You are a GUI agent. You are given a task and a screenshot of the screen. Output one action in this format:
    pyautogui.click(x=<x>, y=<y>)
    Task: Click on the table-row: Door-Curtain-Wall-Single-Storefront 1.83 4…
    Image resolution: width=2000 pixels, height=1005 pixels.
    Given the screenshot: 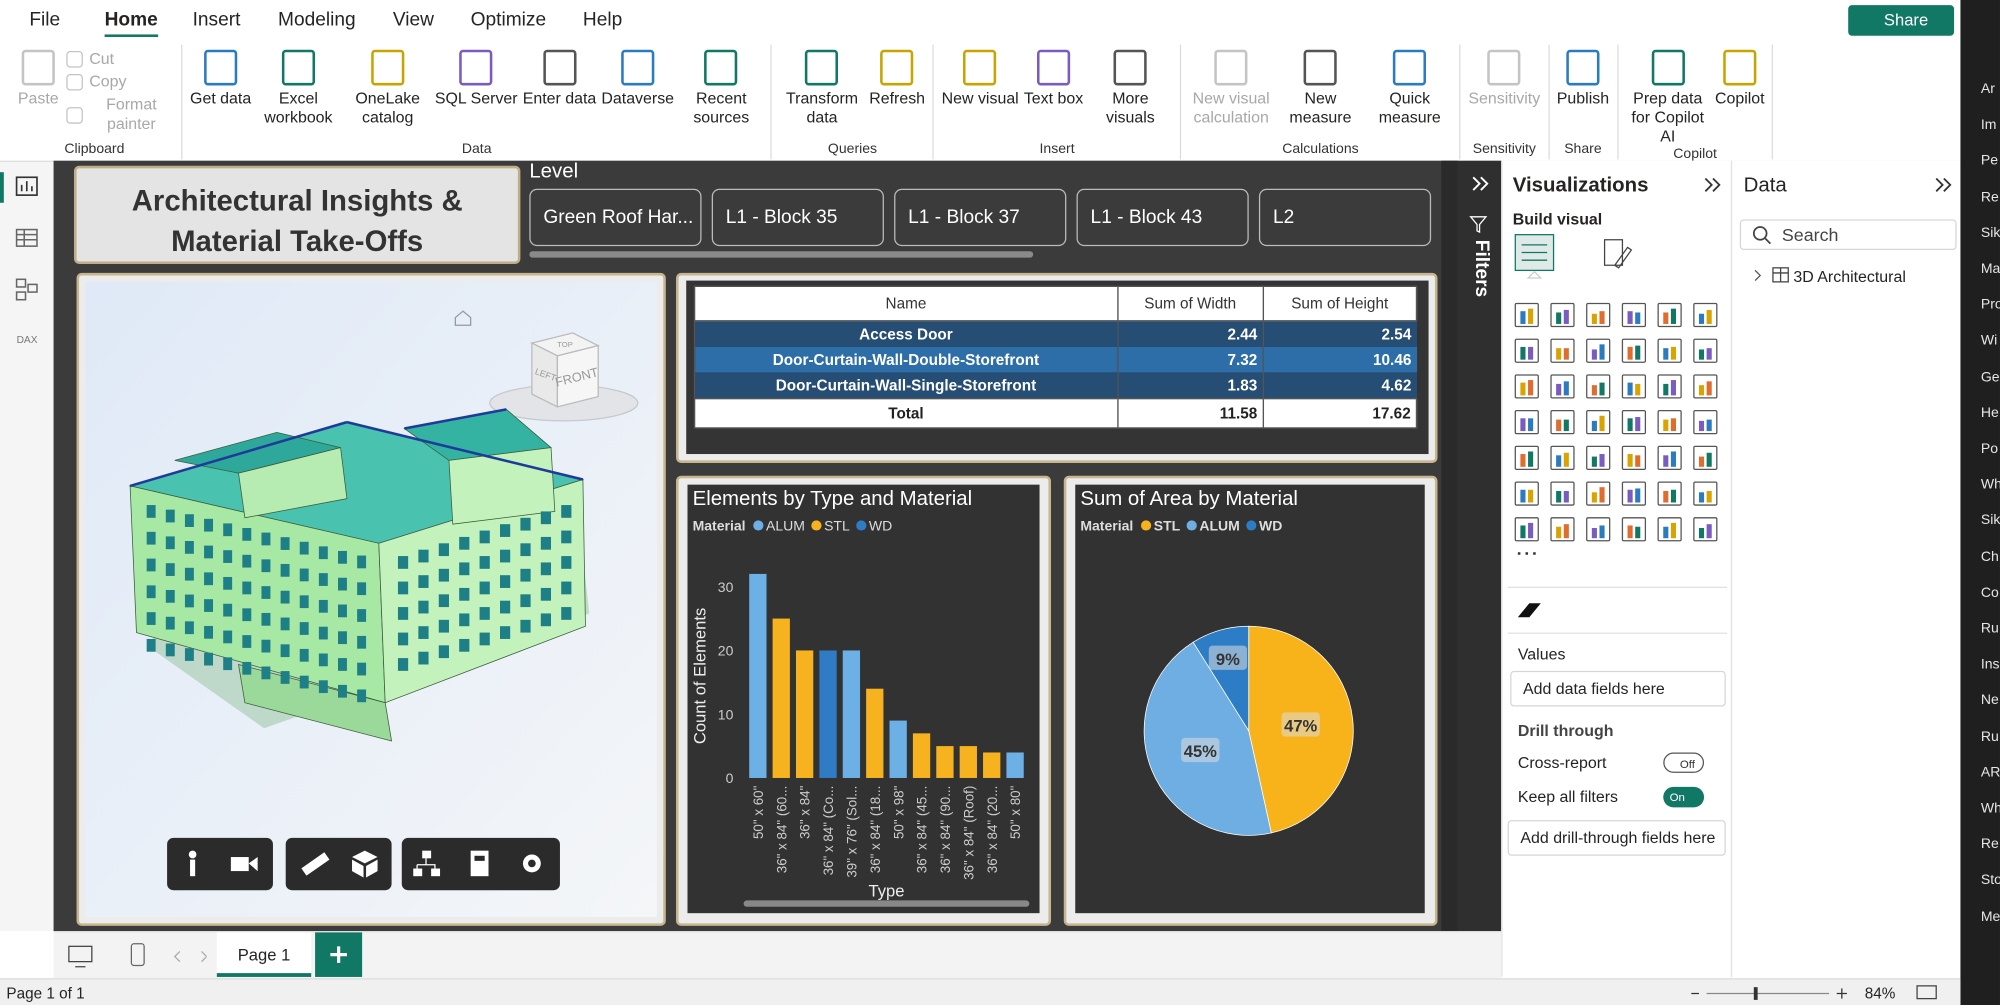 What is the action you would take?
    pyautogui.click(x=1055, y=385)
    